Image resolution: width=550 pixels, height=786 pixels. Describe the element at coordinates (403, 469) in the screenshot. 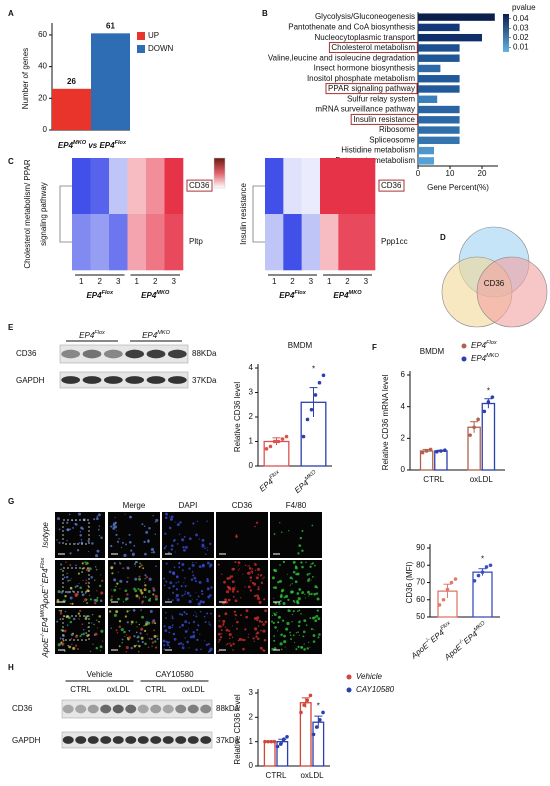

I see `y-tick-label: 0` at that location.